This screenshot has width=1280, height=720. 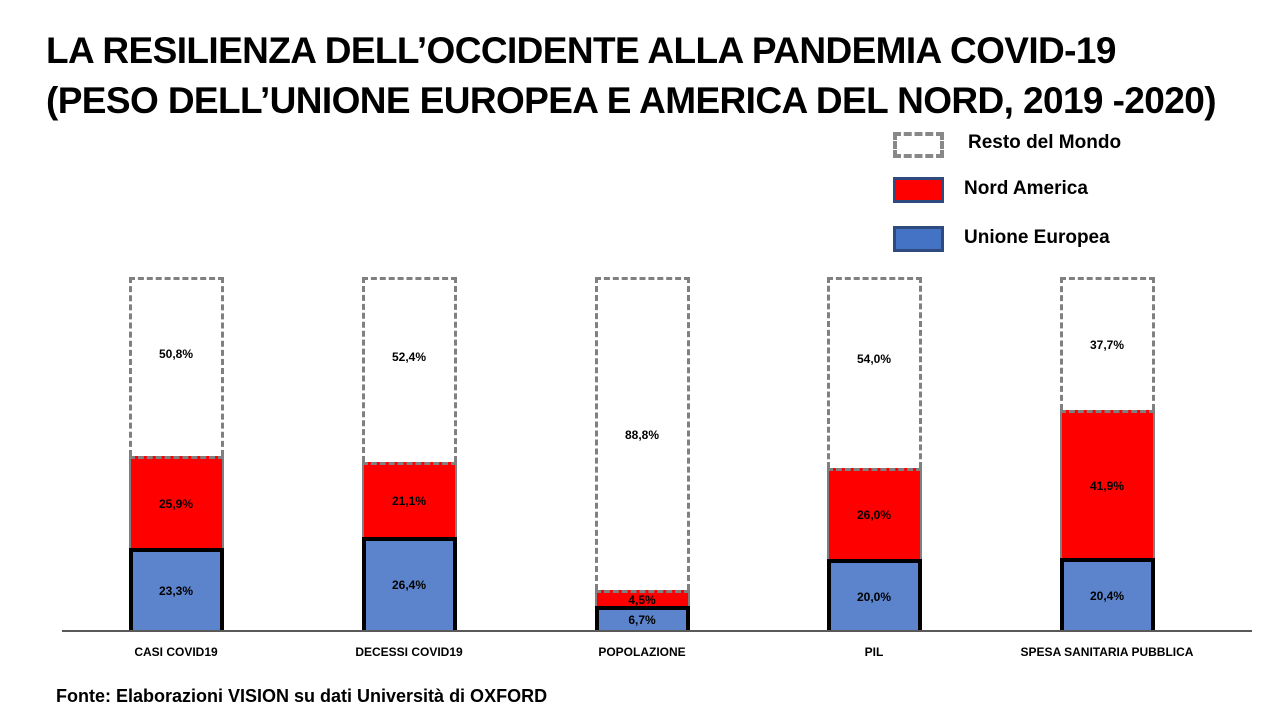 I want to click on segment-resto-del-mondo: 37,7%, so click(x=1107, y=344).